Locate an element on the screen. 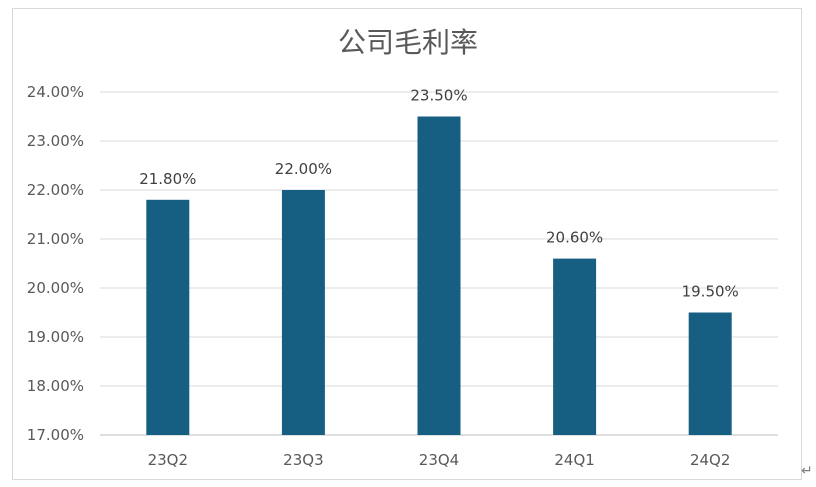  x-tick-label: 23Q3 is located at coordinates (303, 460).